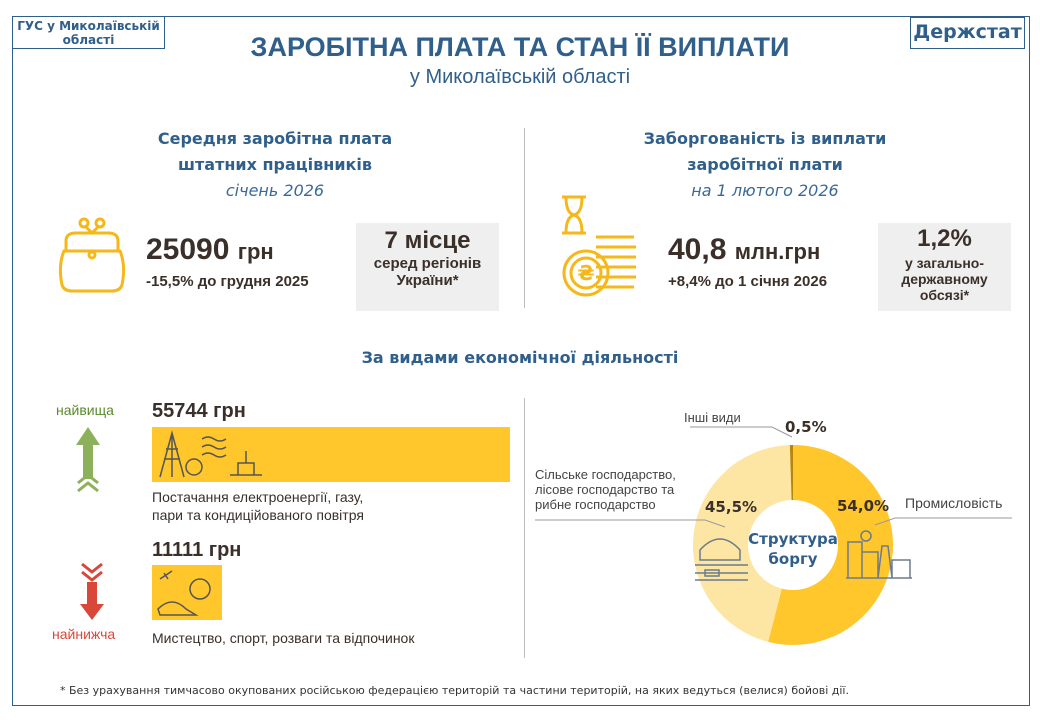  Describe the element at coordinates (741, 432) in the screenshot. I see `leader-line-other` at that location.